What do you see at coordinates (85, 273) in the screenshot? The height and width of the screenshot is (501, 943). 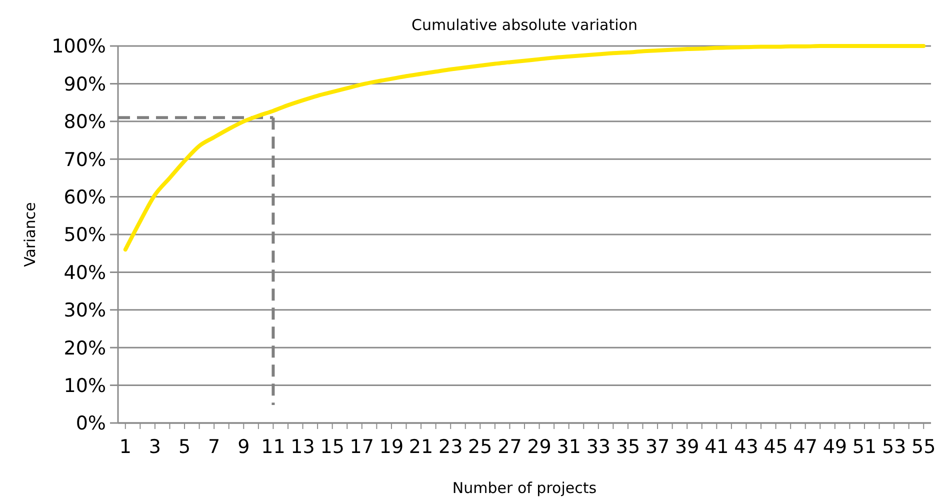 I see `y-tick-label: 40%` at bounding box center [85, 273].